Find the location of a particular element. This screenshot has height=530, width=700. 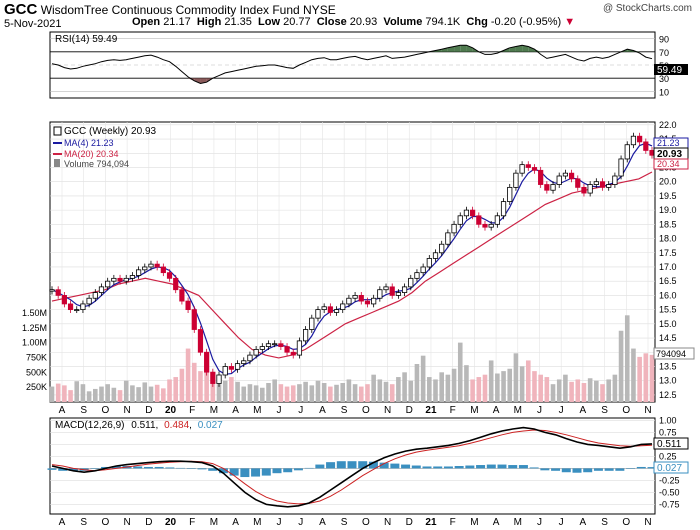

macd-tick-label: -0.25 is located at coordinates (669, 480).